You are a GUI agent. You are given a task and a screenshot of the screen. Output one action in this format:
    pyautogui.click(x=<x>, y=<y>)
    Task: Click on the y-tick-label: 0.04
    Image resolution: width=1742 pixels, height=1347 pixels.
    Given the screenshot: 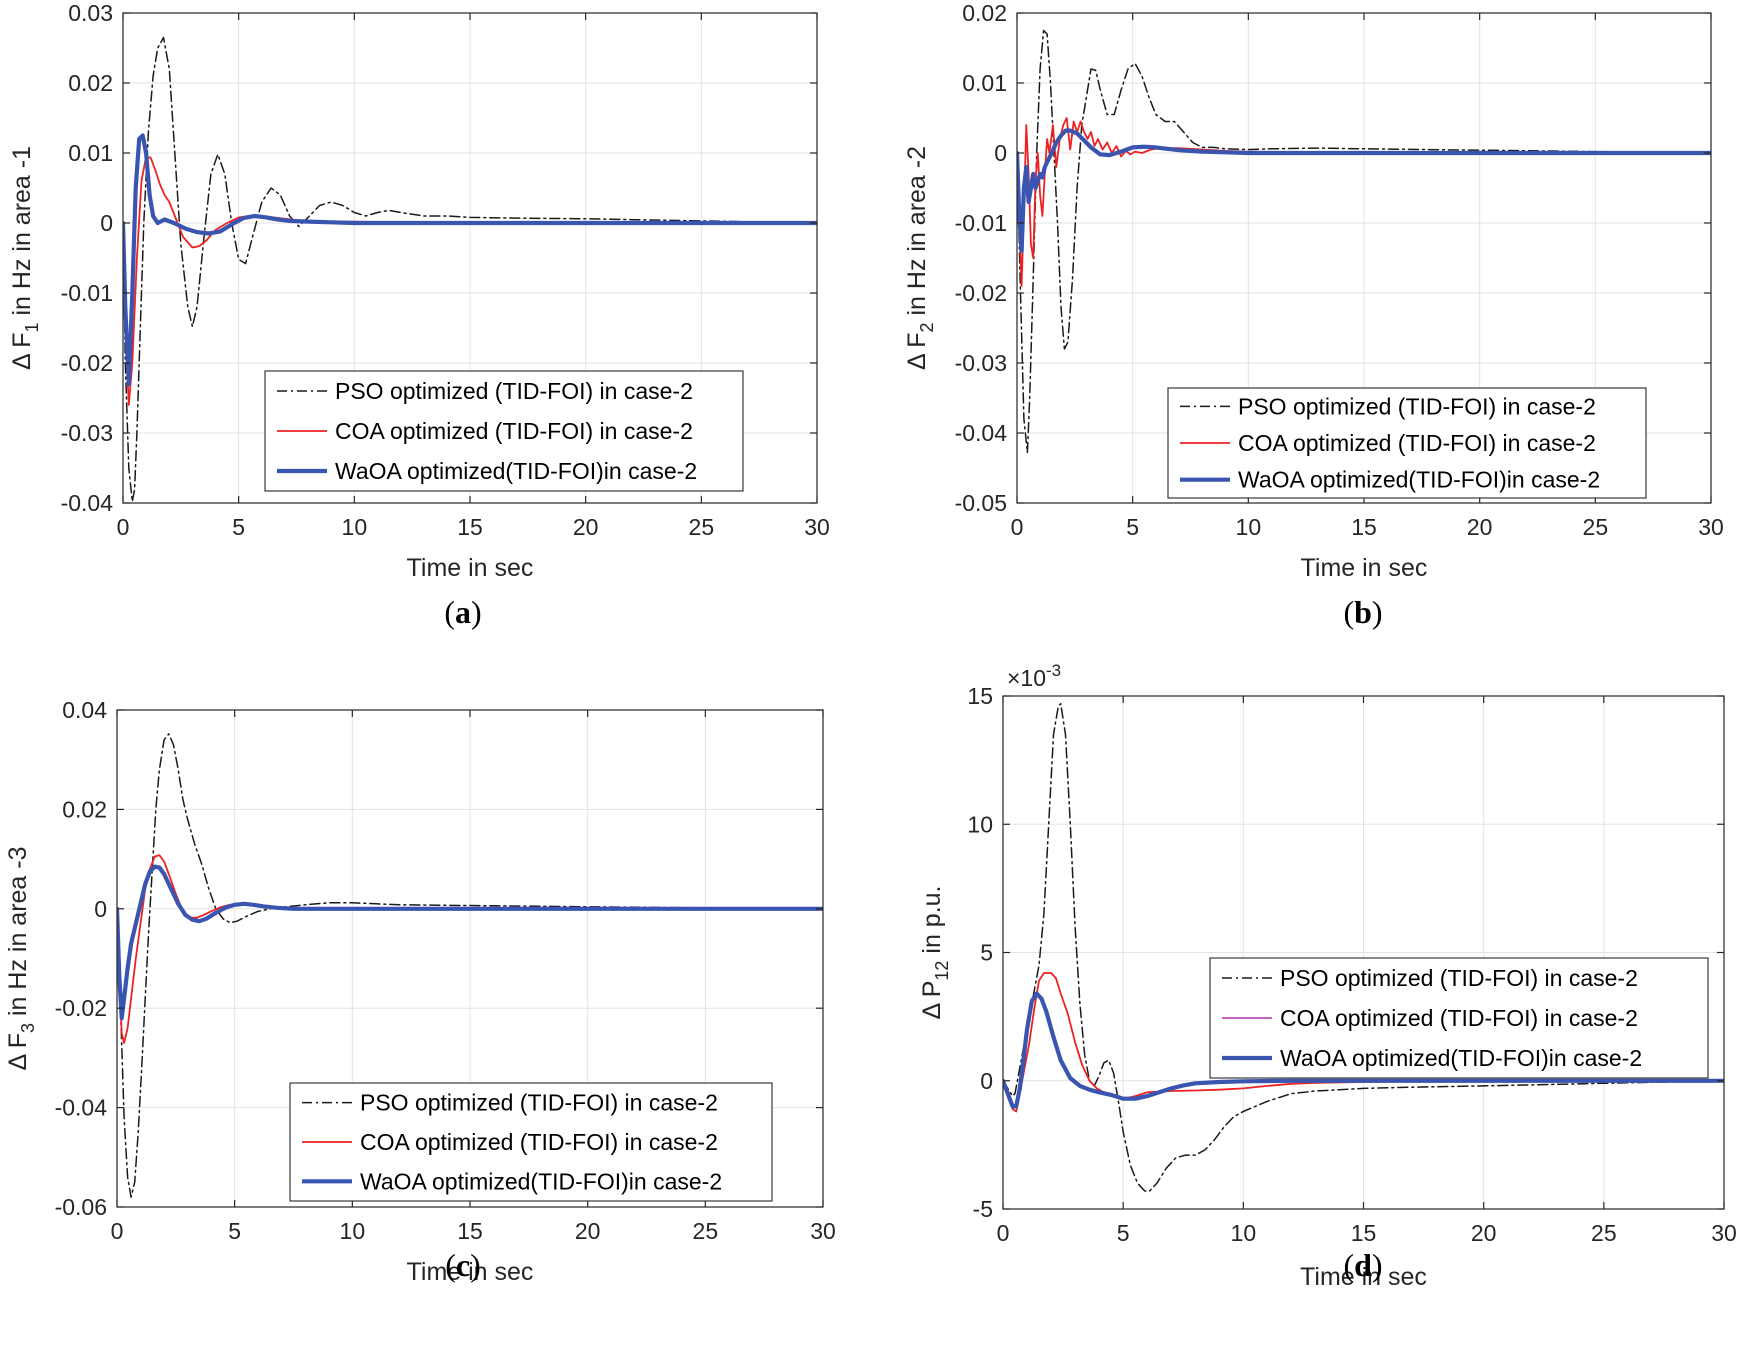 What is the action you would take?
    pyautogui.click(x=84, y=710)
    